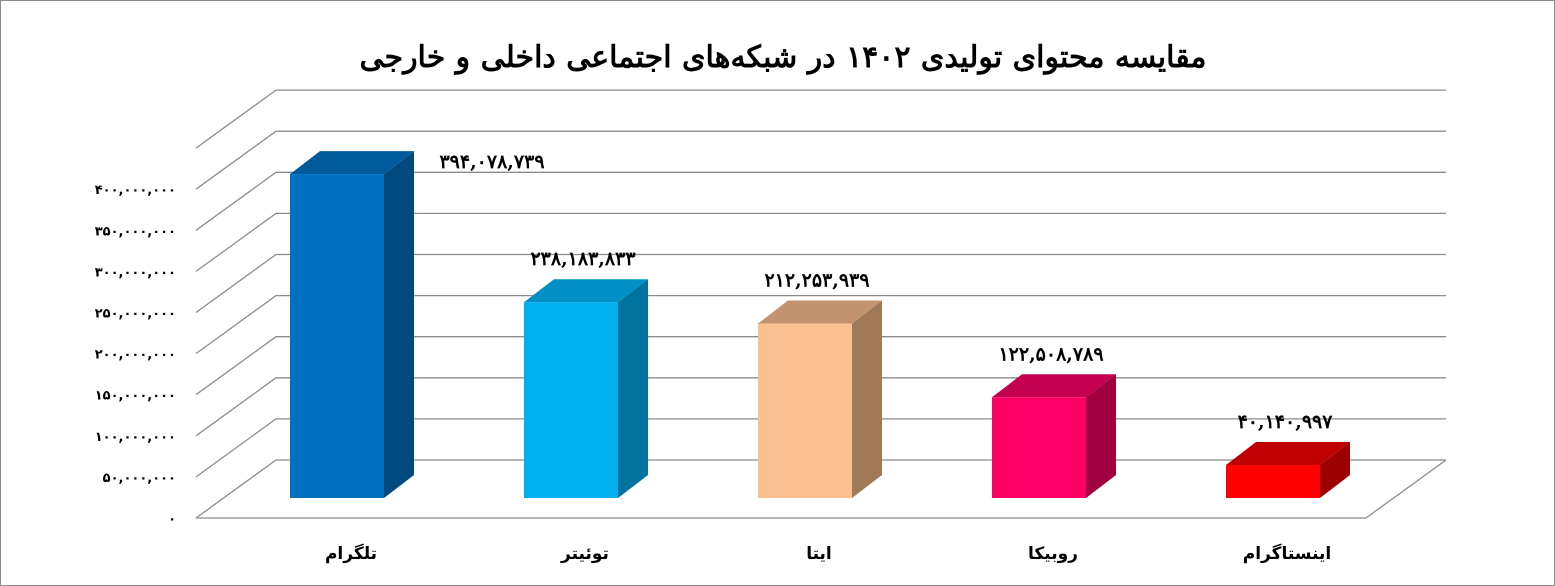 This screenshot has width=1555, height=586. I want to click on y-tick-label: ۵۰,۰۰۰,۰۰۰, so click(139, 478).